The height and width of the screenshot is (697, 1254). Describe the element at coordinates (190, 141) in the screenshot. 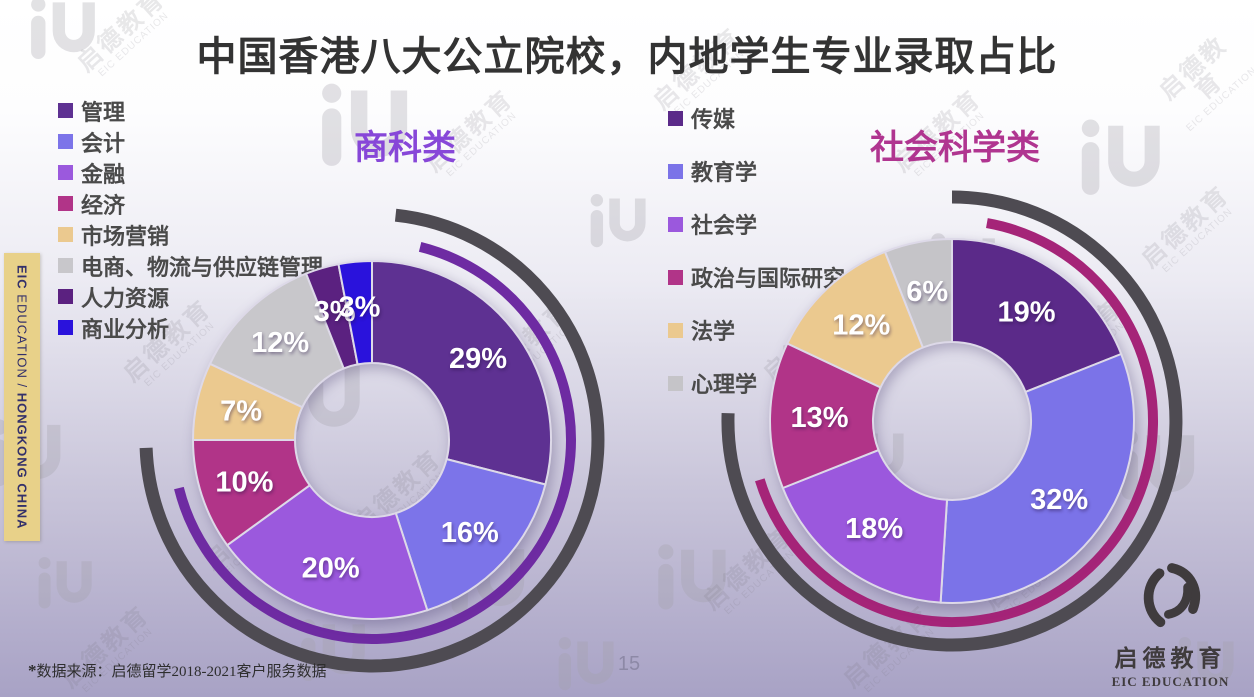

I see `legend-item: 会计` at that location.